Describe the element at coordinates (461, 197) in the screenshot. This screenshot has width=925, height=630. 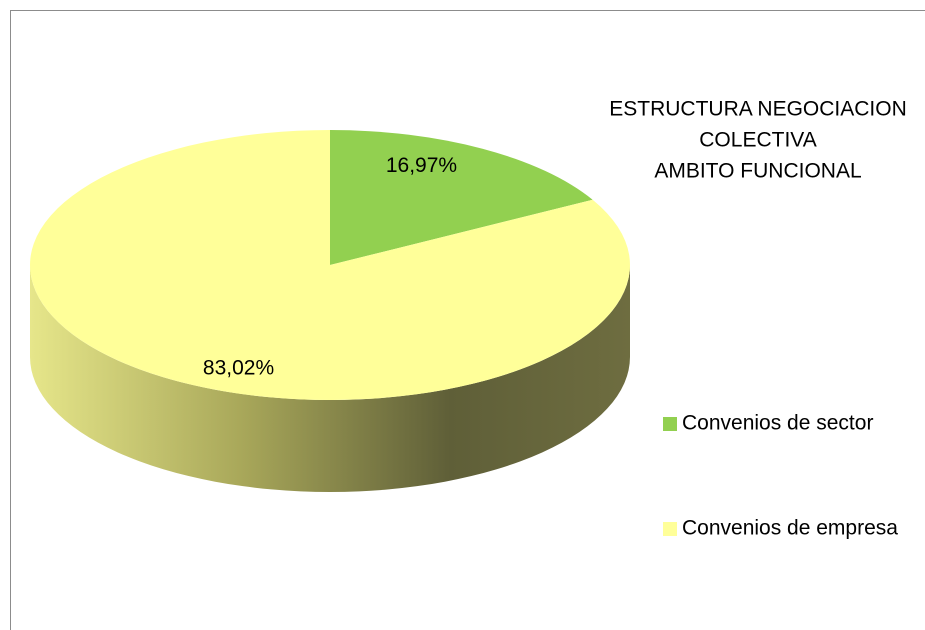
I see `pie-slice` at that location.